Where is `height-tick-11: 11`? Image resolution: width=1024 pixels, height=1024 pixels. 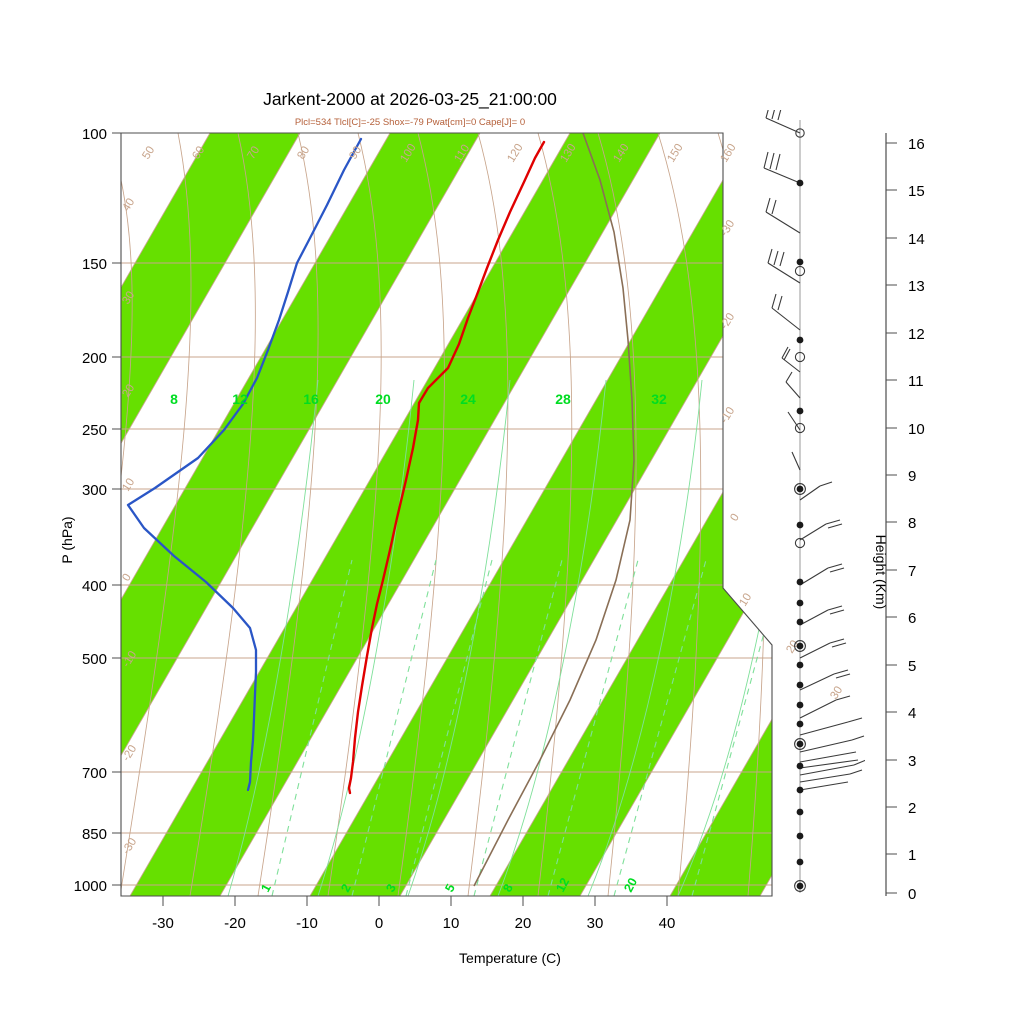
height-tick-11: 11 is located at coordinates (916, 381).